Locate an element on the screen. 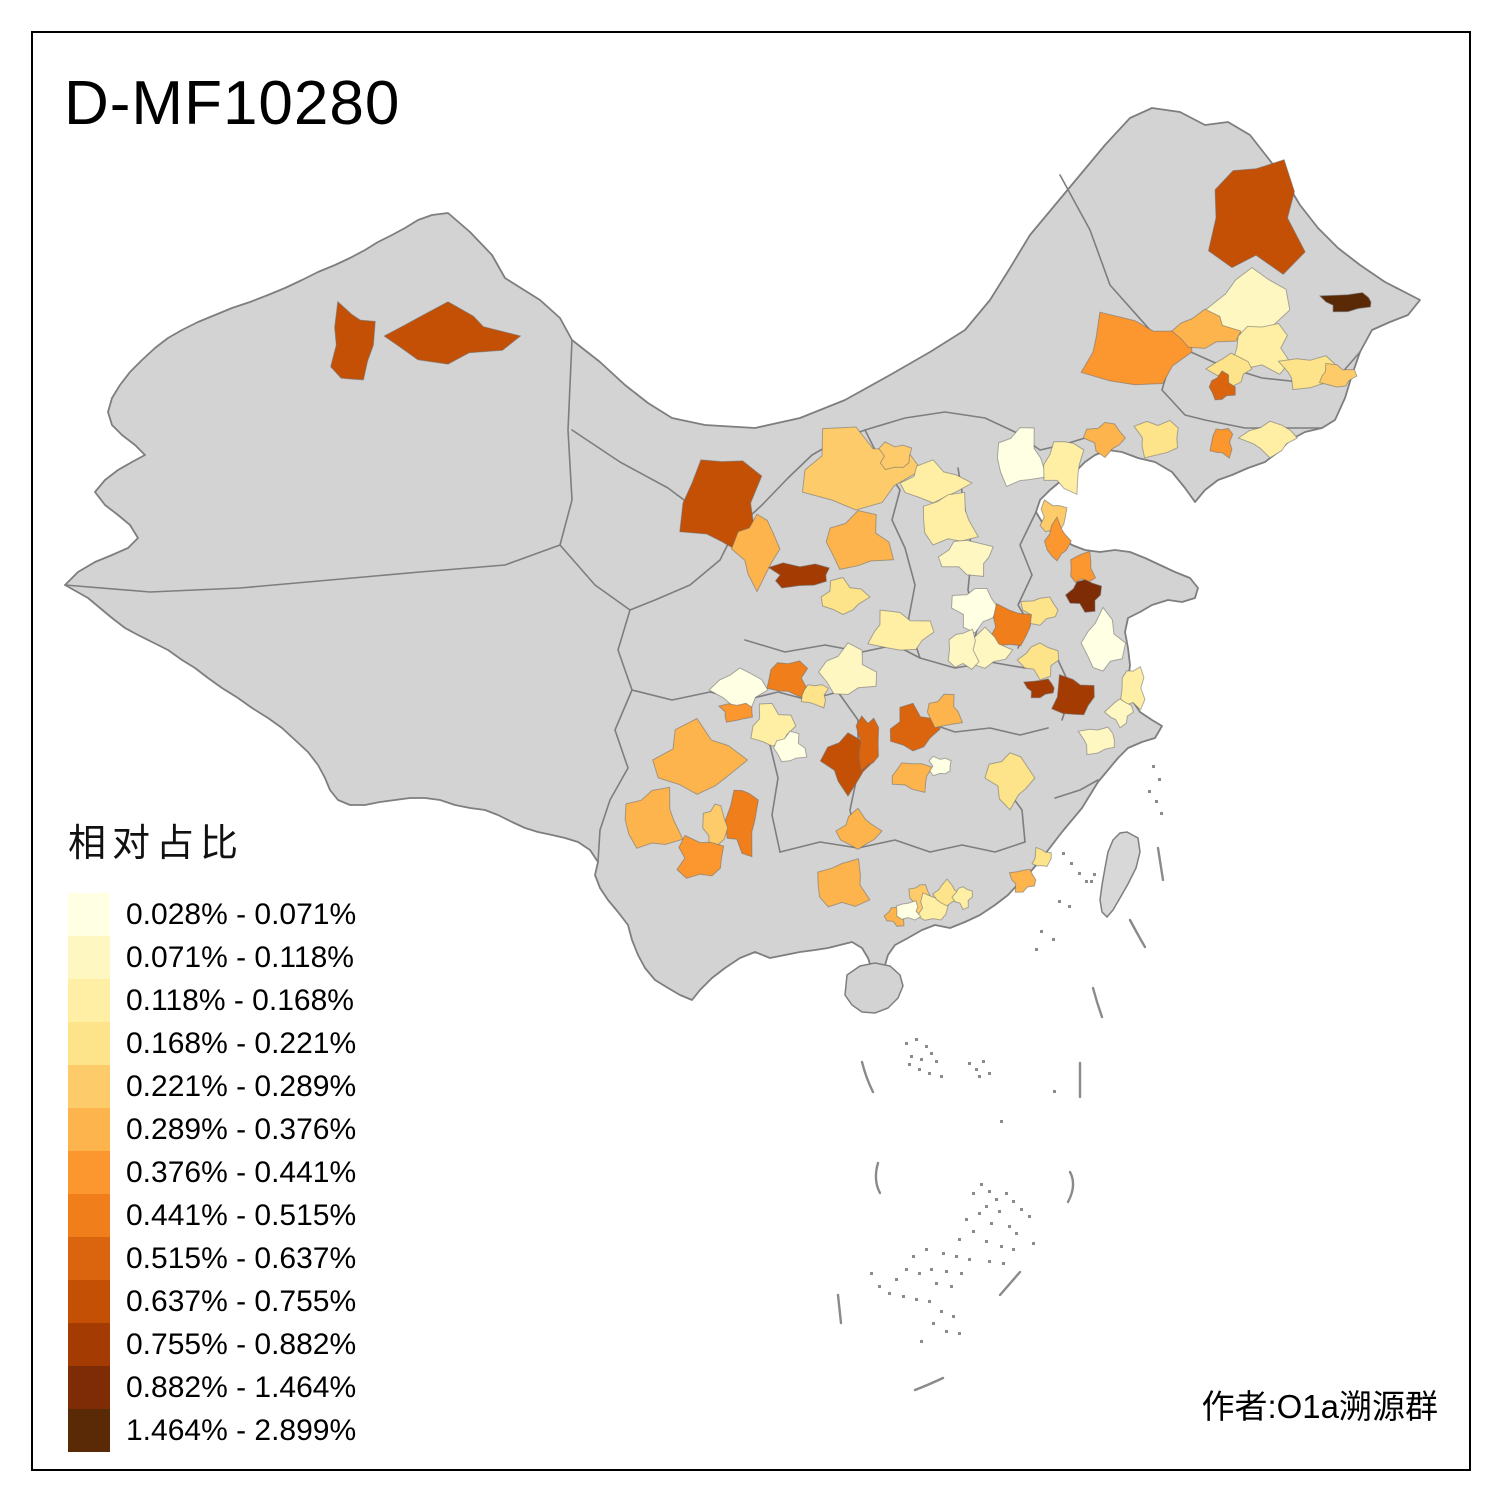 The width and height of the screenshot is (1500, 1500). legend-row: 0.755% - 0.882% is located at coordinates (212, 1344).